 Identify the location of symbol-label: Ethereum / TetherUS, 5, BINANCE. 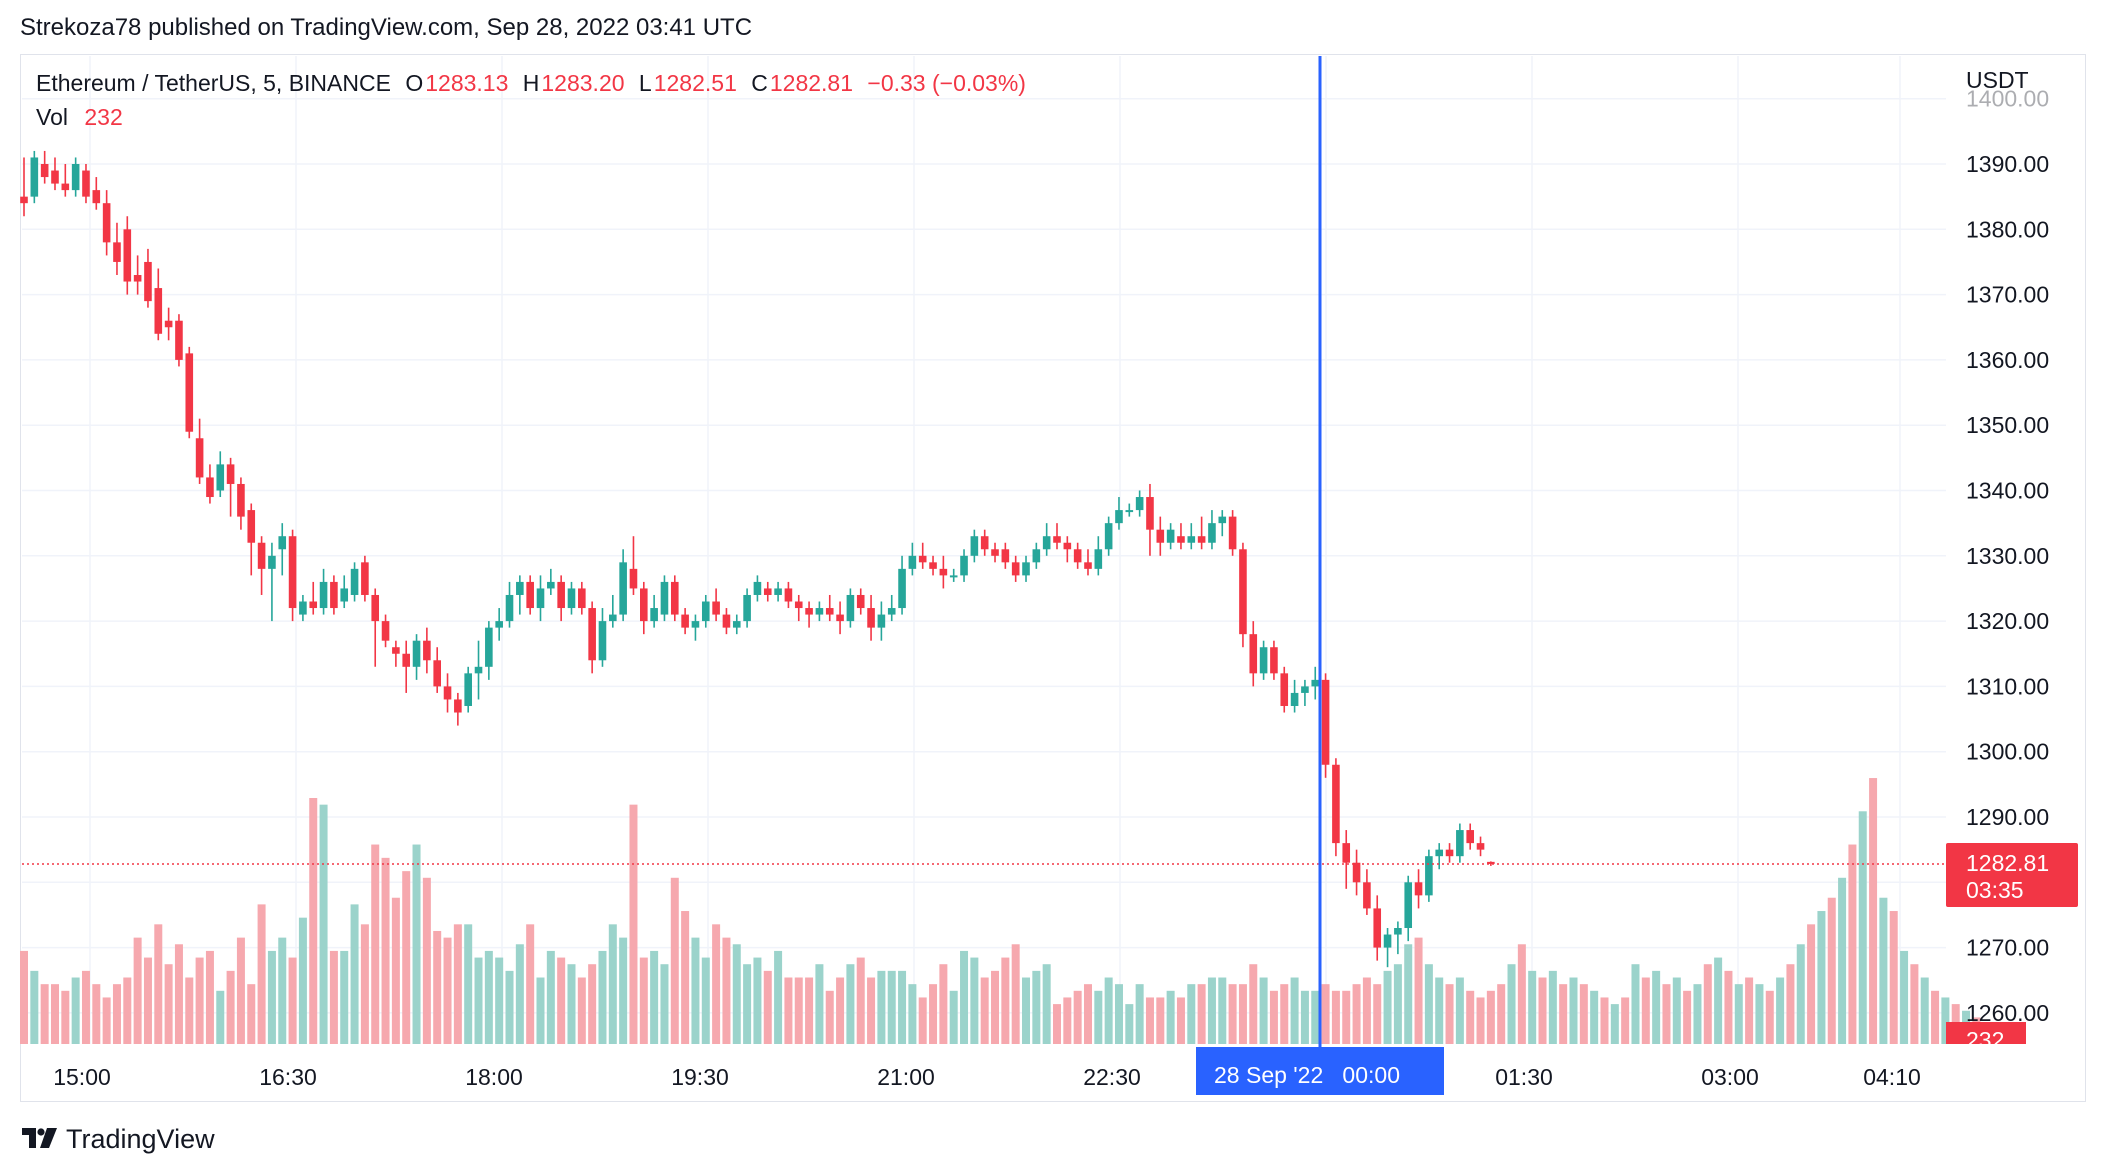
(213, 83).